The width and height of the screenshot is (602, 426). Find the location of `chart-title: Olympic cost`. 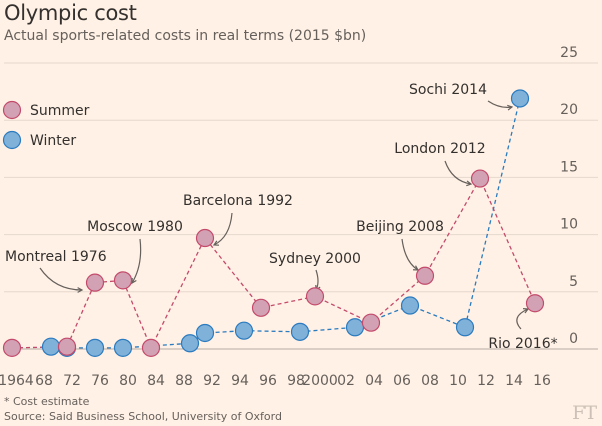

chart-title: Olympic cost is located at coordinates (70, 13).